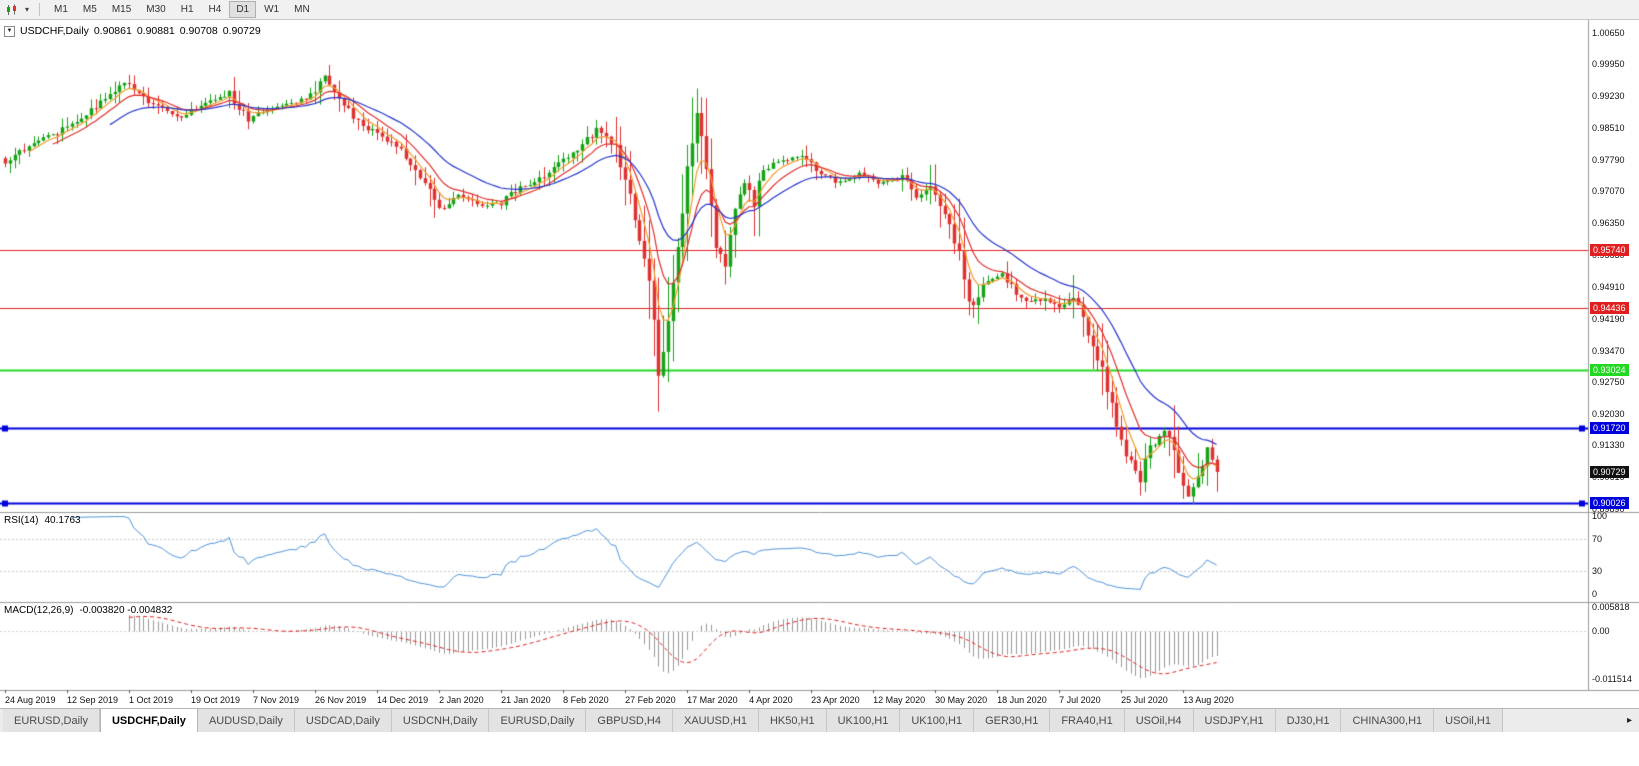 The width and height of the screenshot is (1639, 766). I want to click on timeframe-button-mn: MN, so click(302, 9).